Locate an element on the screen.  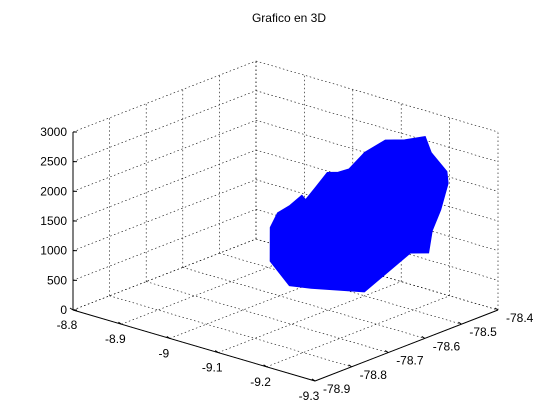
surface-plot is located at coordinates (359, 214).